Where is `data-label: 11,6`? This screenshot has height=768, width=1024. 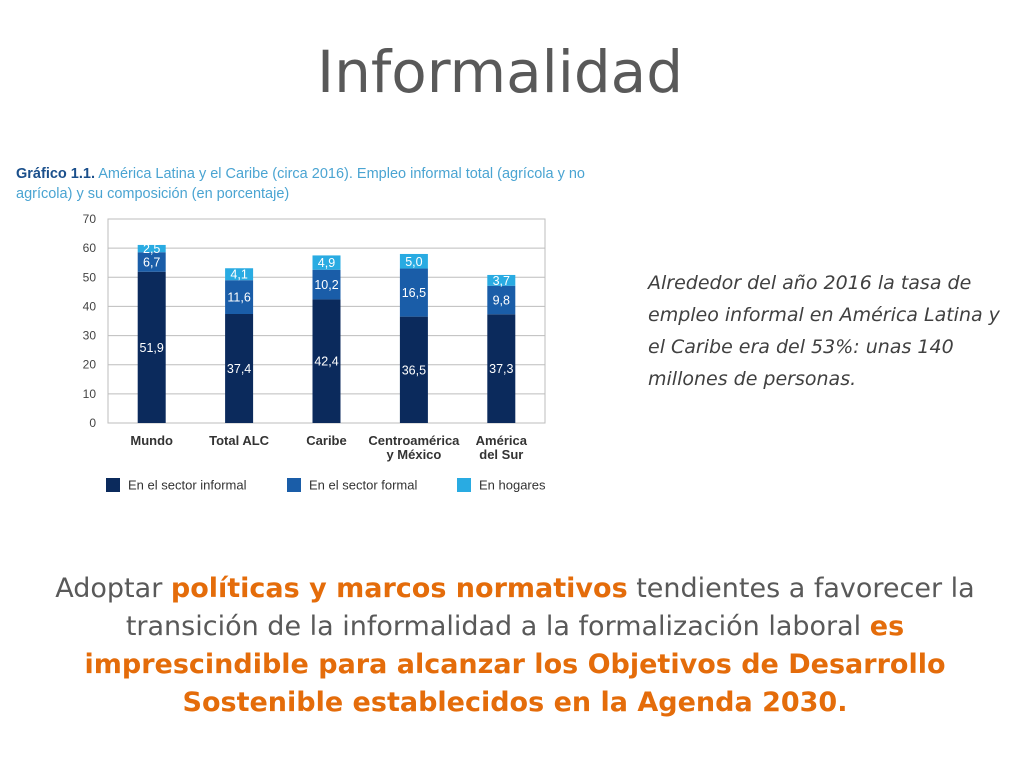 data-label: 11,6 is located at coordinates (238, 298).